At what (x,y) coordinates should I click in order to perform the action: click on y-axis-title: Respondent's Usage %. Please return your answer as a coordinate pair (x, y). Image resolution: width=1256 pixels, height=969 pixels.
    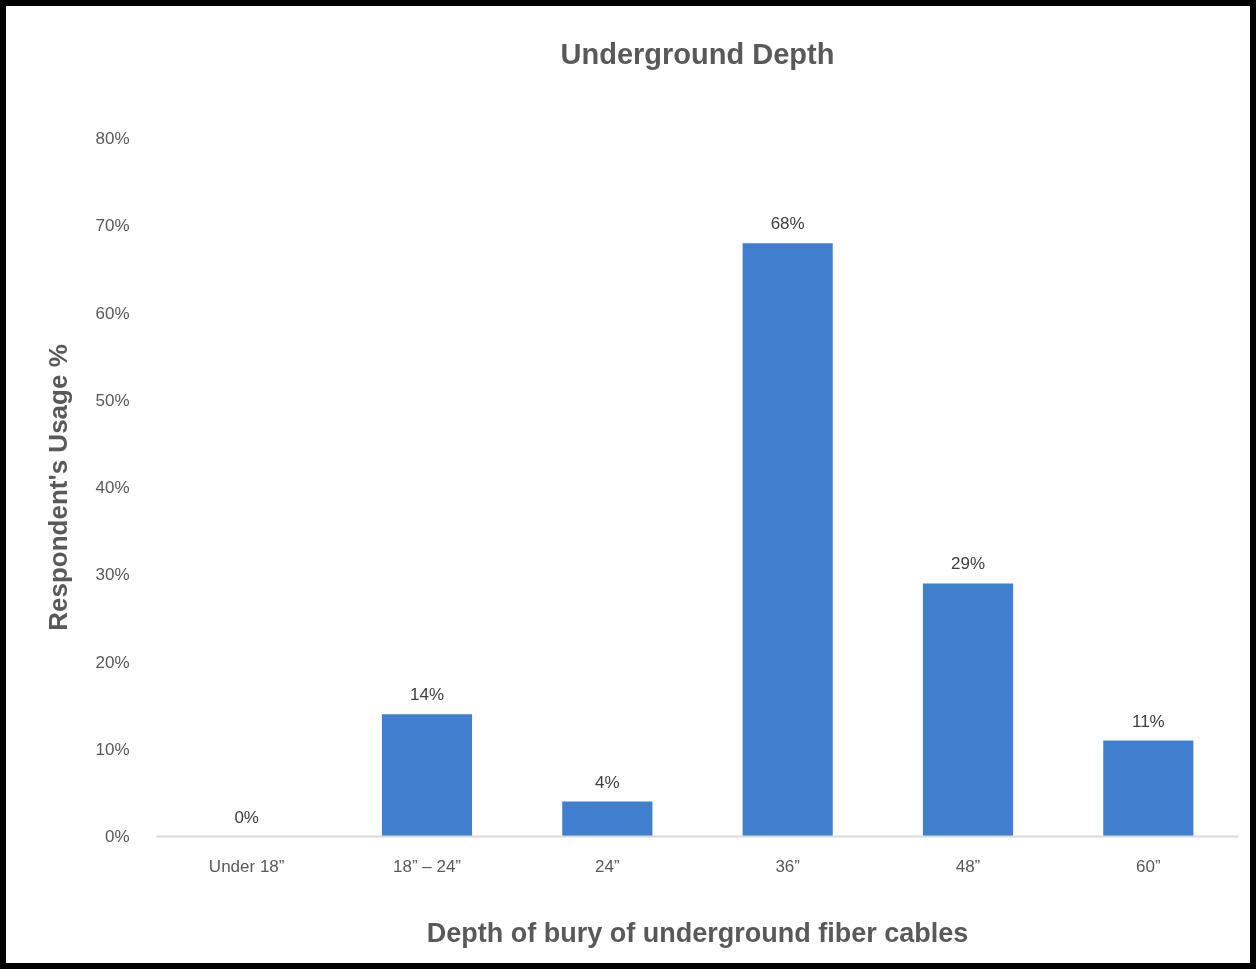
    Looking at the image, I should click on (58, 487).